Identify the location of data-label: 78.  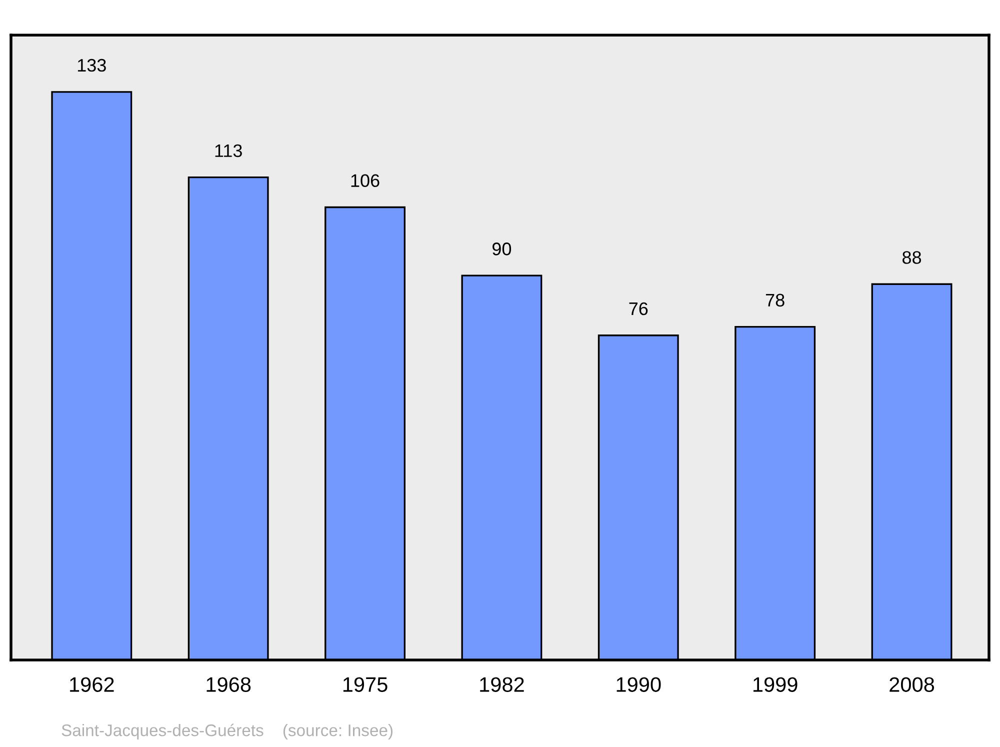
(775, 300).